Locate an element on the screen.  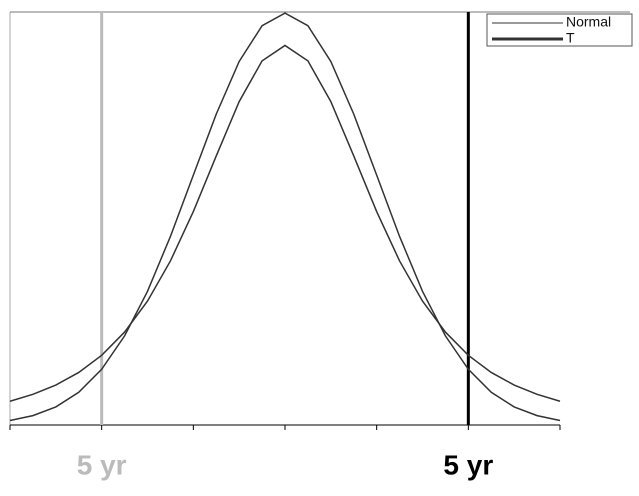
legend-label: T is located at coordinates (570, 38).